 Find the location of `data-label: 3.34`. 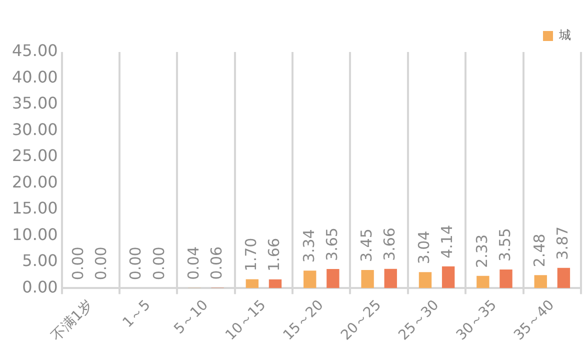

data-label: 3.34 is located at coordinates (309, 246).